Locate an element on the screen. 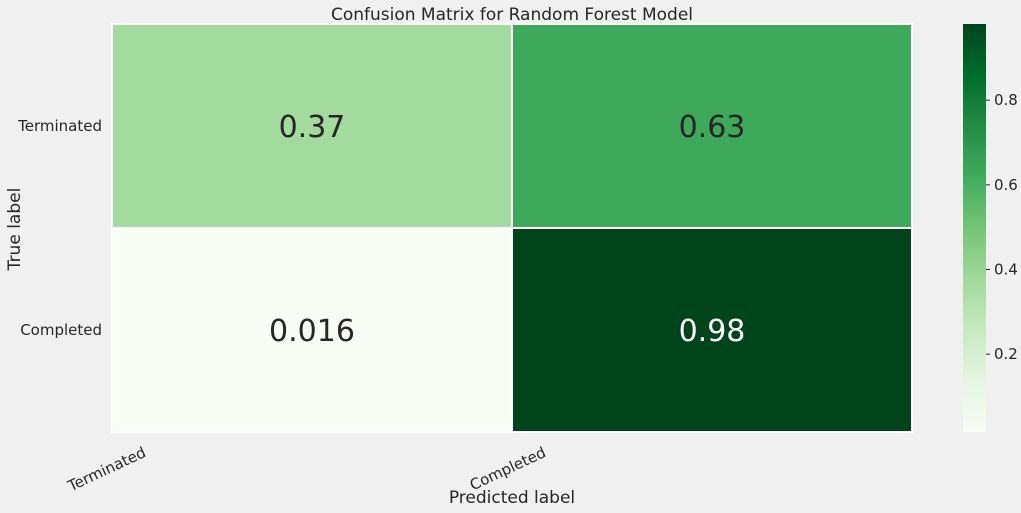 The image size is (1021, 513). colorbar-tick-label: 0.8 is located at coordinates (1006, 100).